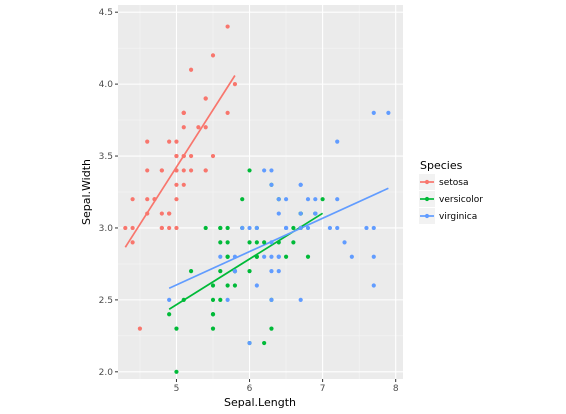  I want to click on x-axis-tick-labels: 5 6 7 8, so click(286, 389).